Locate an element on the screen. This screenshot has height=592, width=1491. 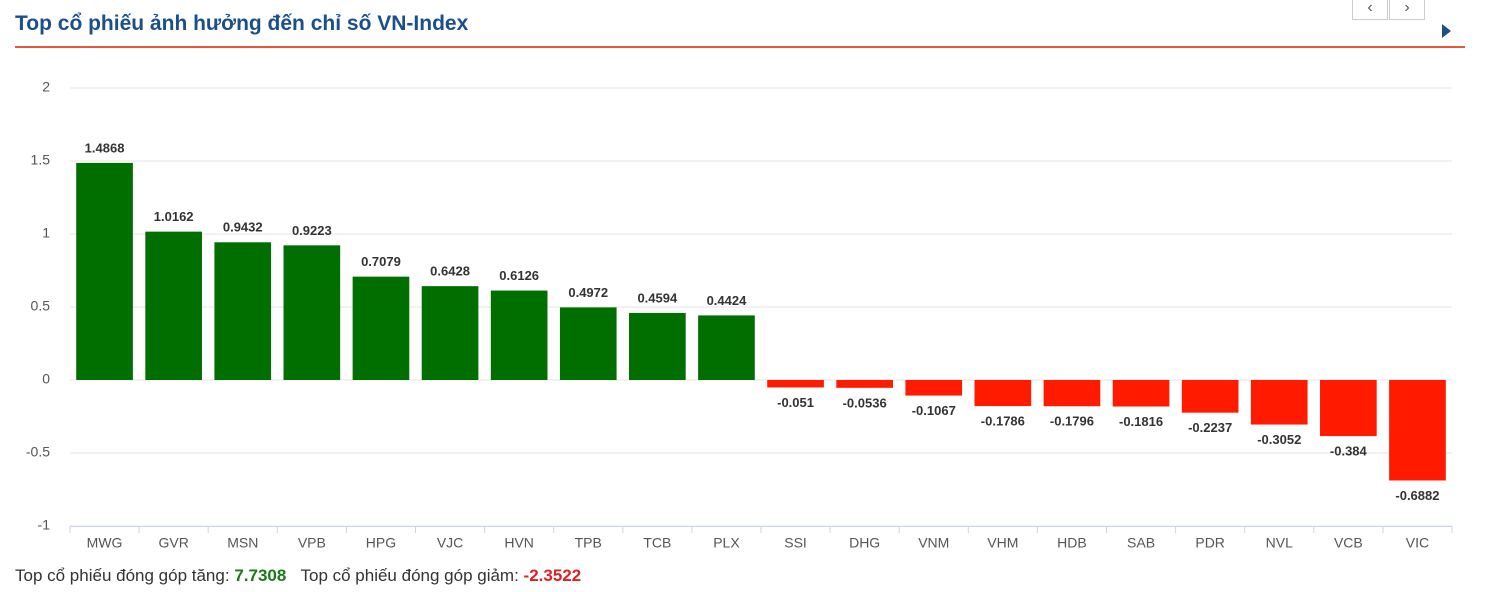
y-tick-label: -0.5 is located at coordinates (38, 452).